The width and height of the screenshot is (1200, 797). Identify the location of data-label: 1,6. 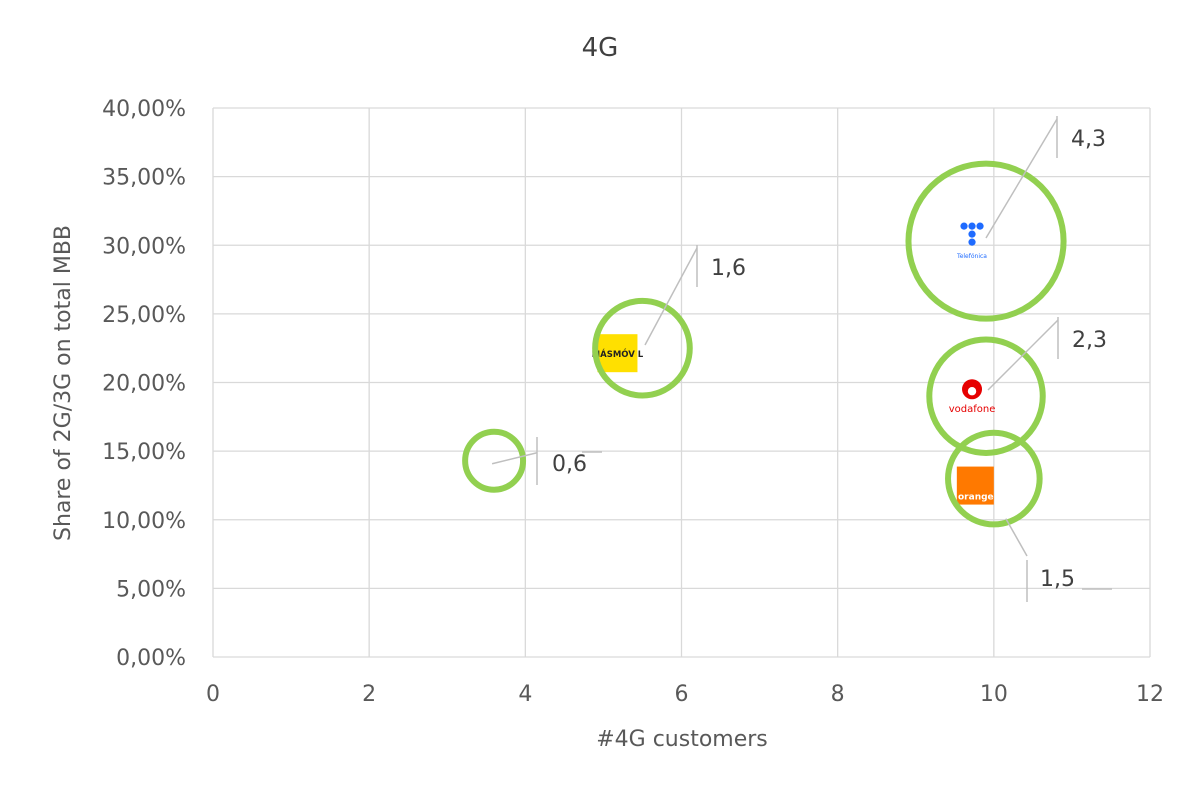
(728, 268).